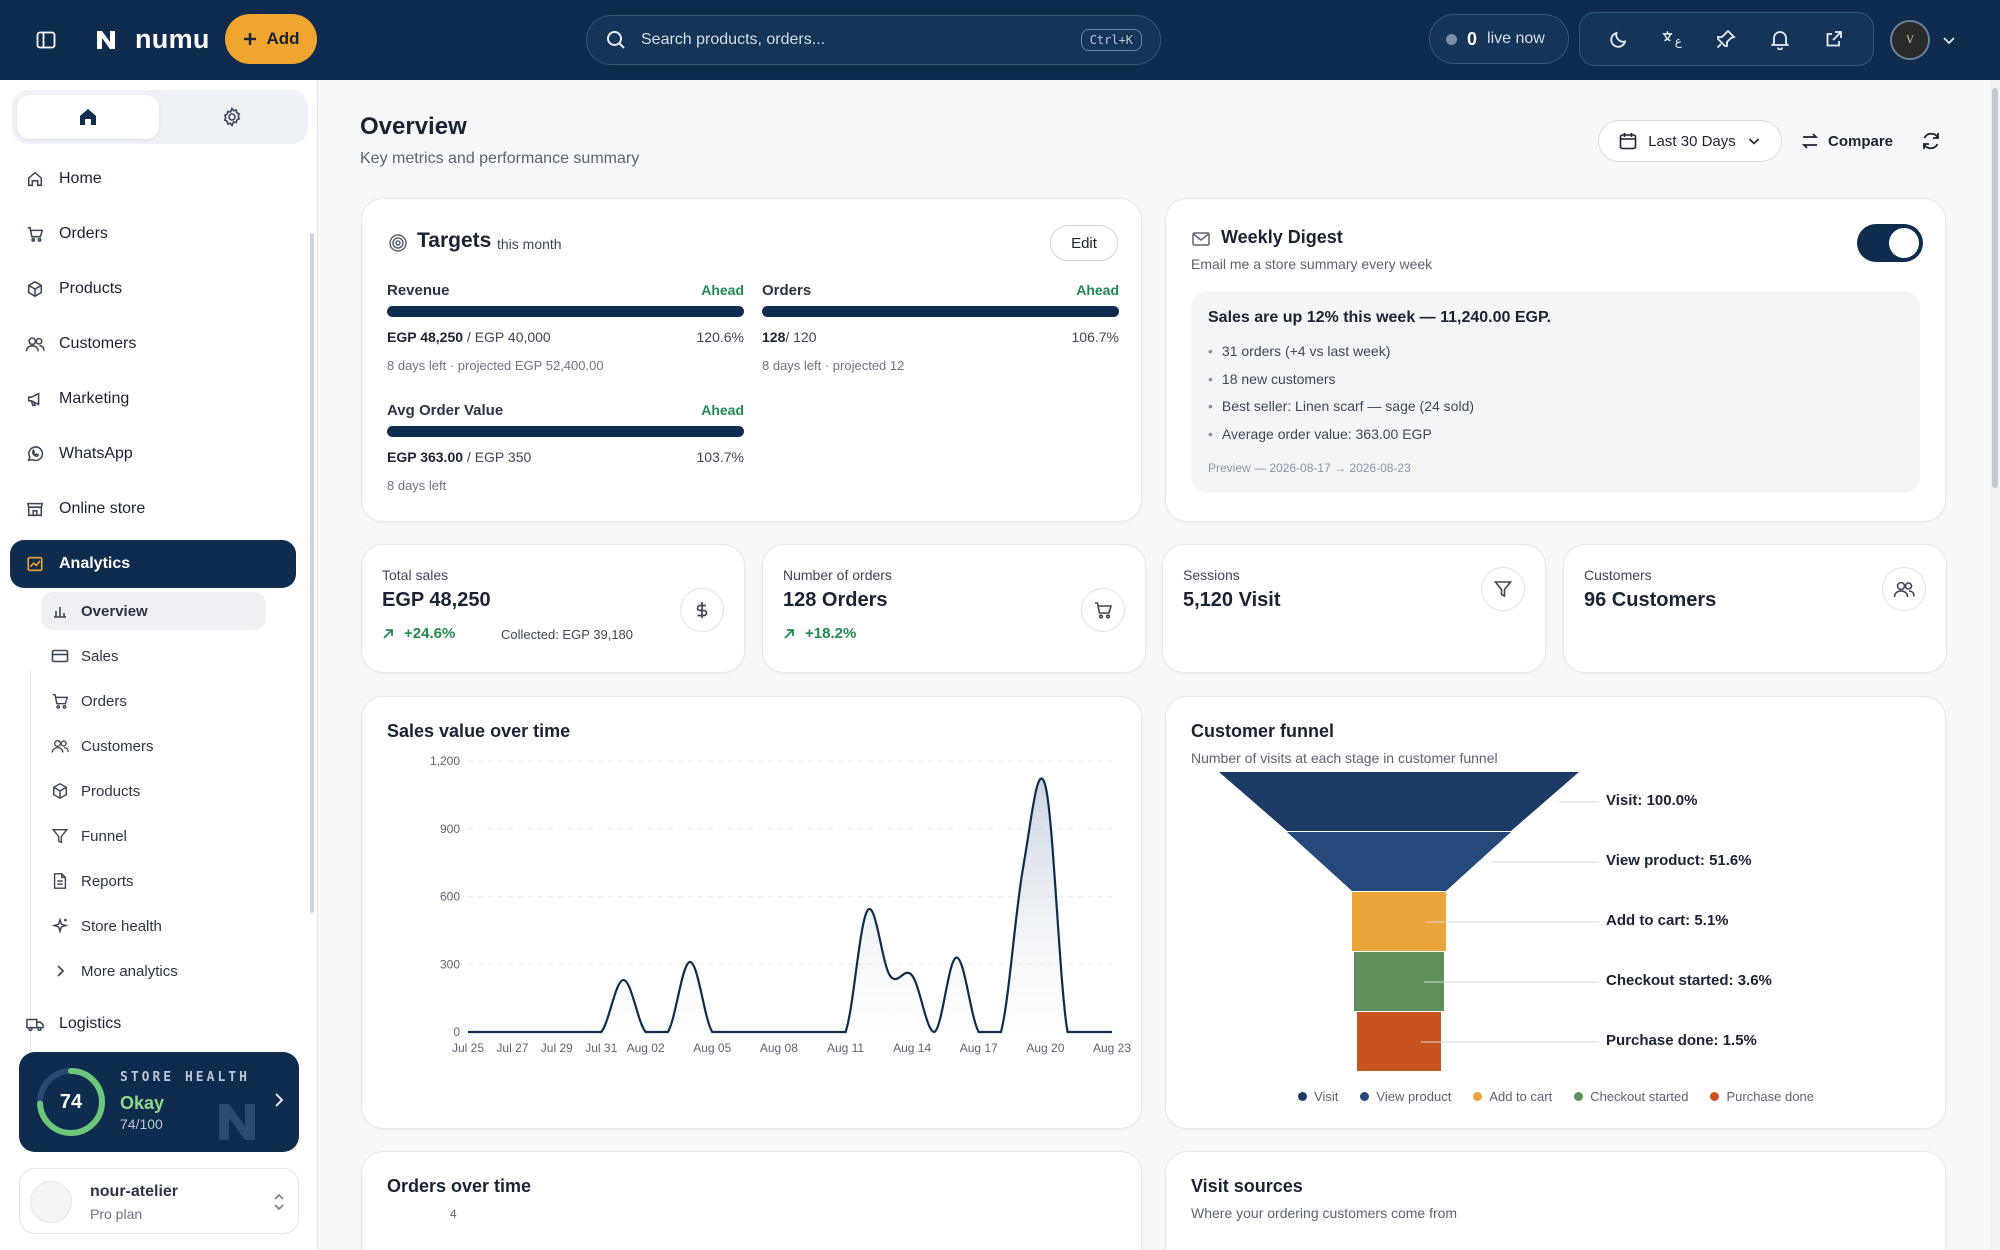 This screenshot has height=1250, width=2000. I want to click on add-button: Add, so click(271, 39).